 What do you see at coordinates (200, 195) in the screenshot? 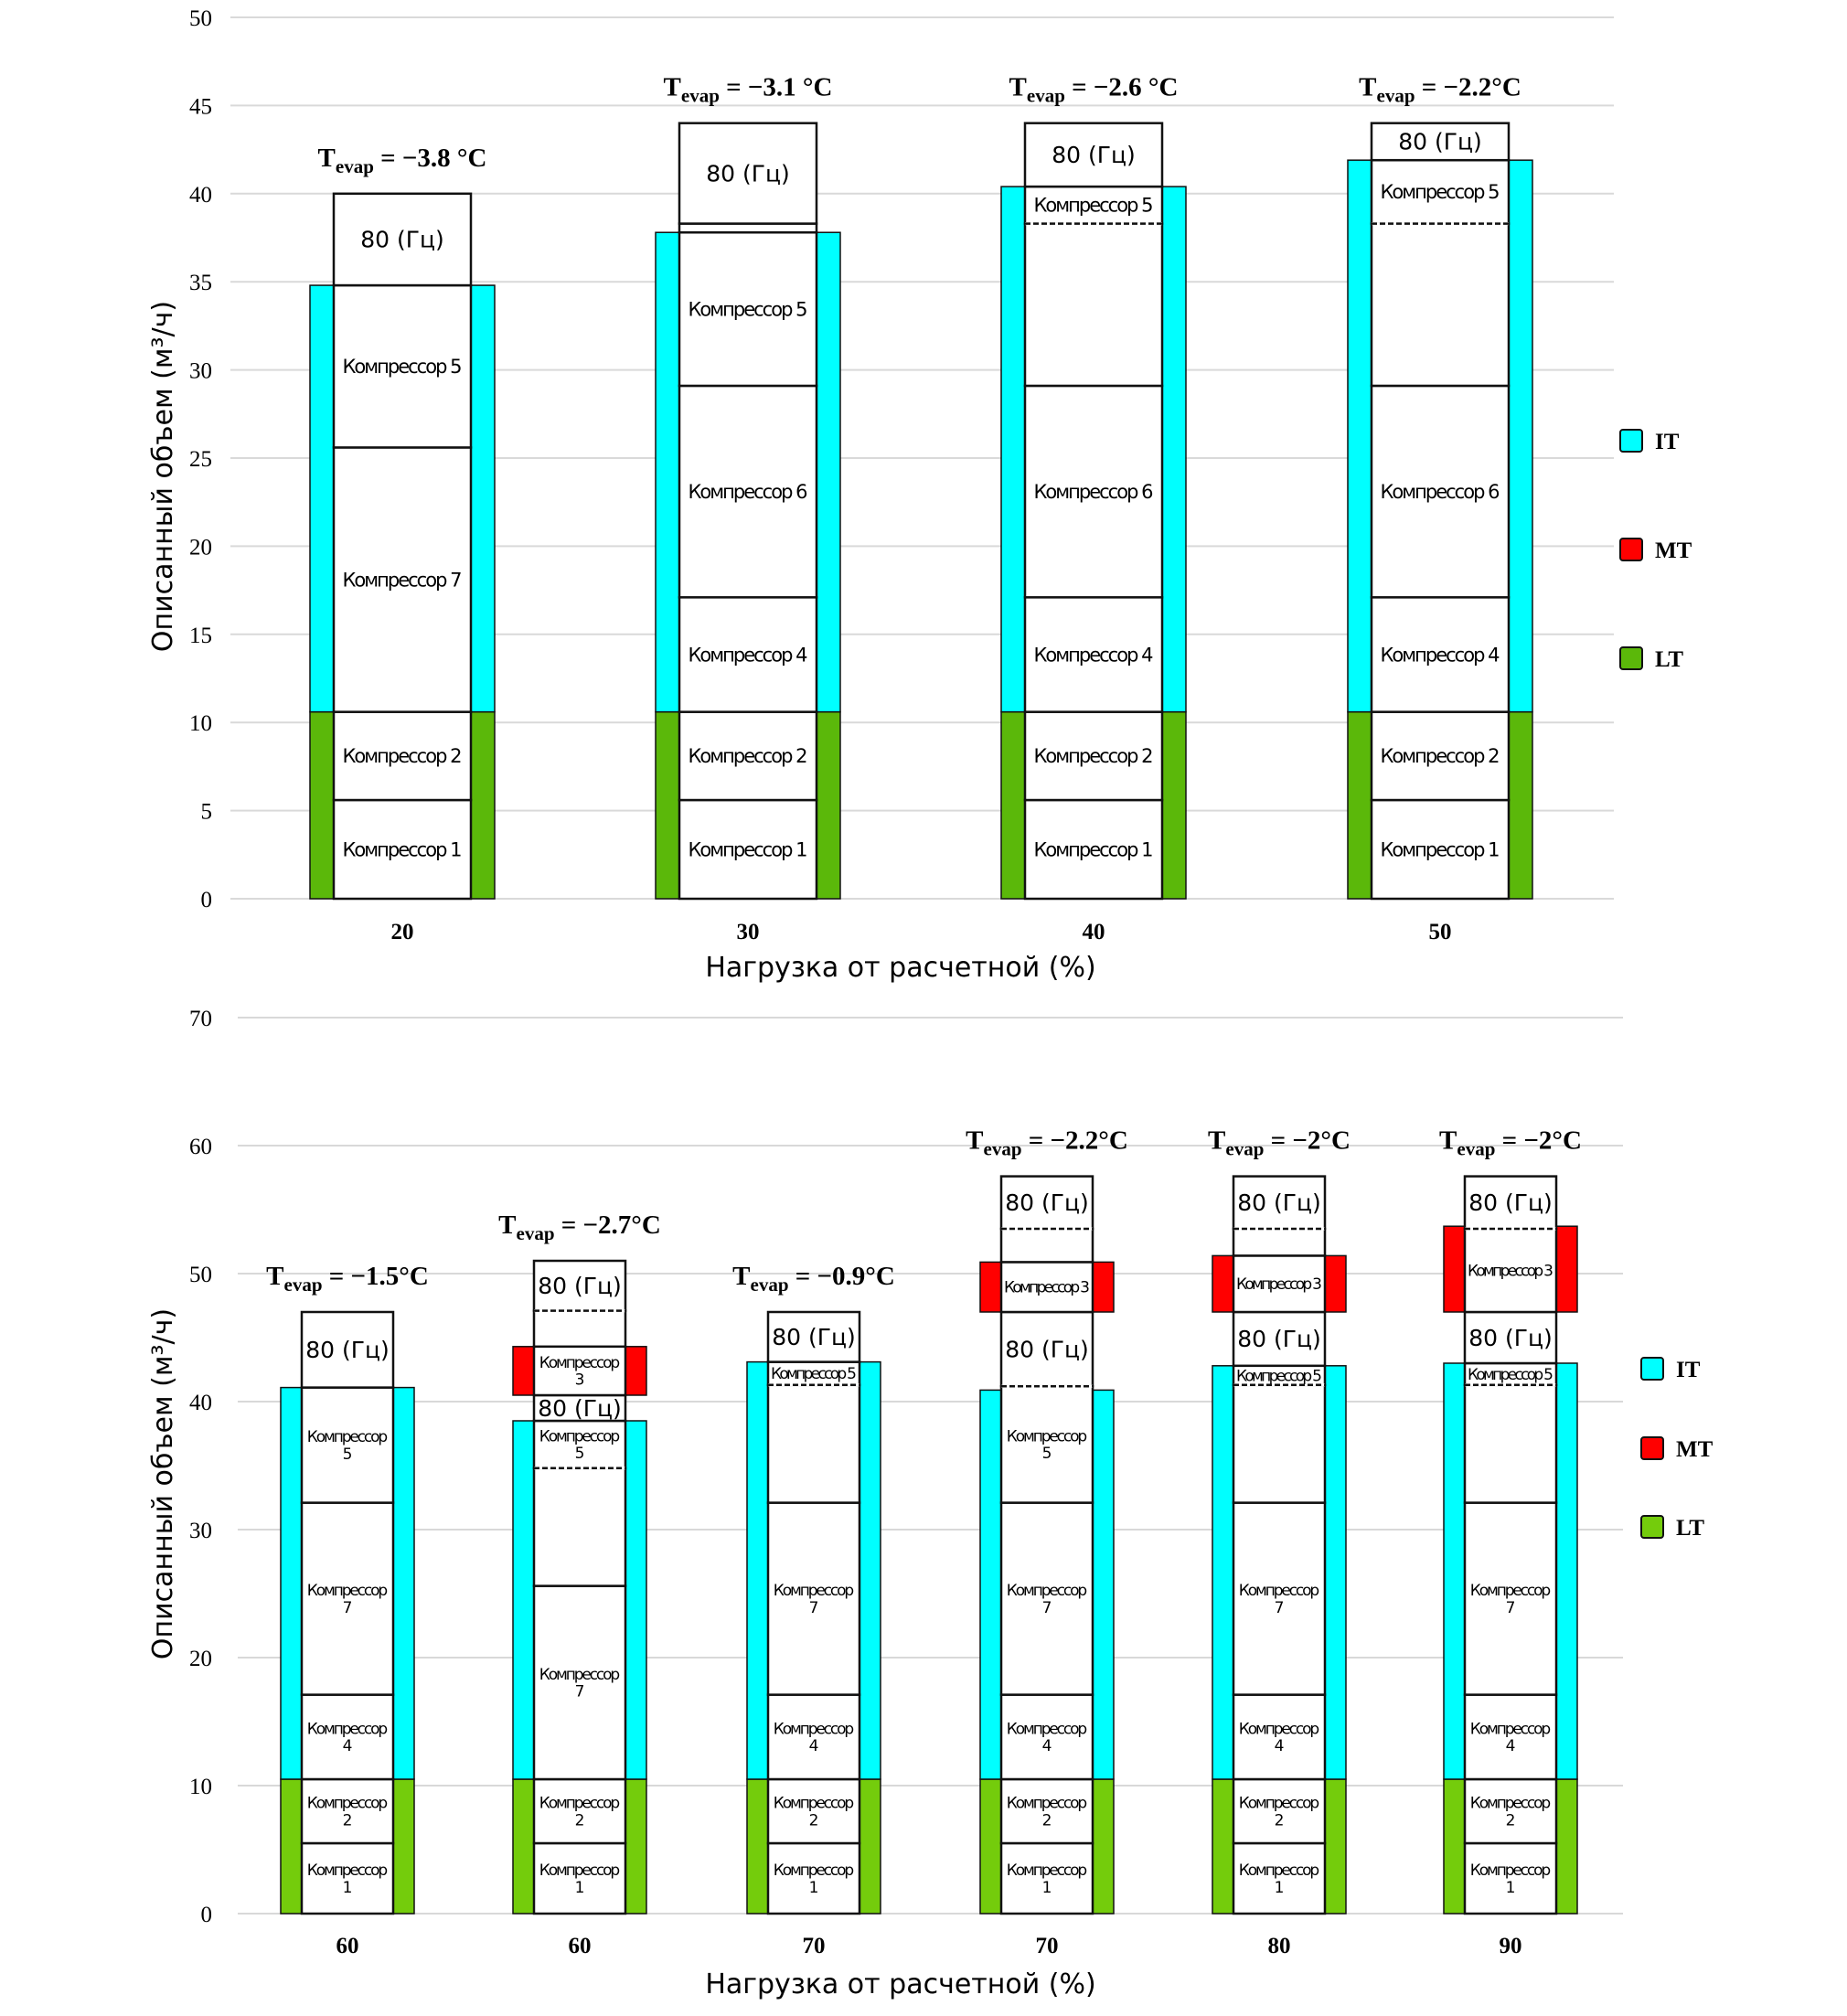
I see `y-tick-label: 40` at bounding box center [200, 195].